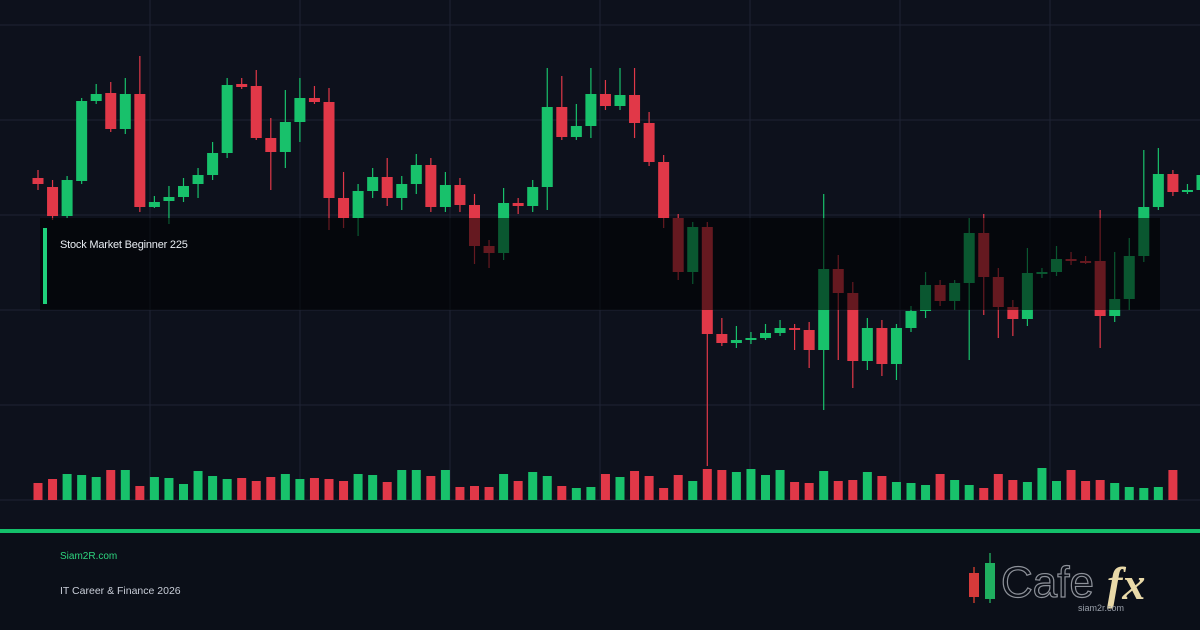  I want to click on tagline: IT Career & Finance 2026, so click(120, 591).